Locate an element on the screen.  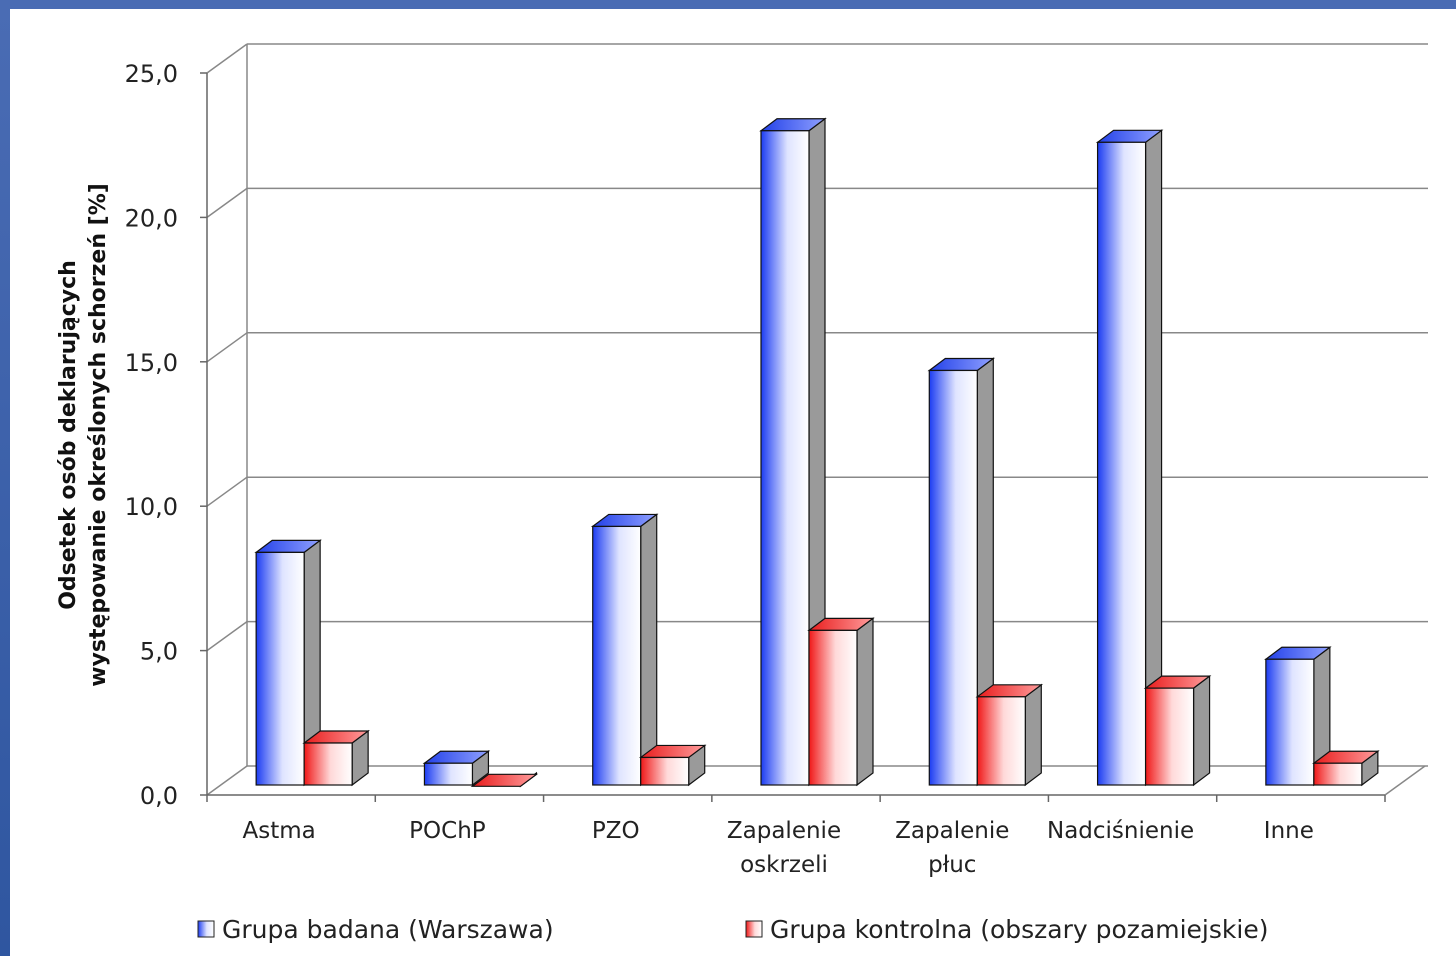
x-category-label: PZO is located at coordinates (616, 831).